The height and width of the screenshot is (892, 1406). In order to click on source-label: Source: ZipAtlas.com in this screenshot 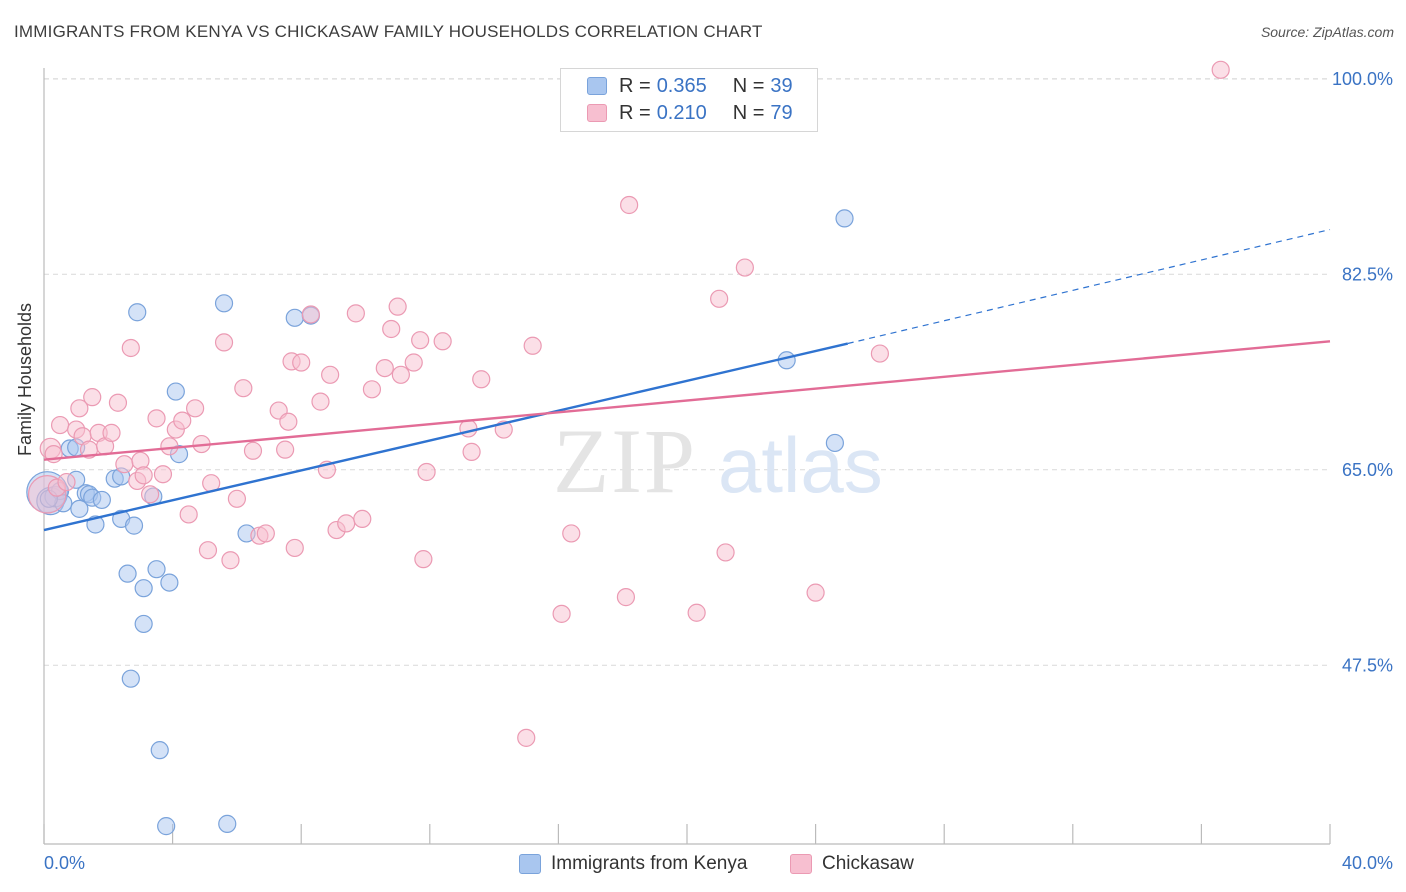, I will do `click(1327, 32)`.